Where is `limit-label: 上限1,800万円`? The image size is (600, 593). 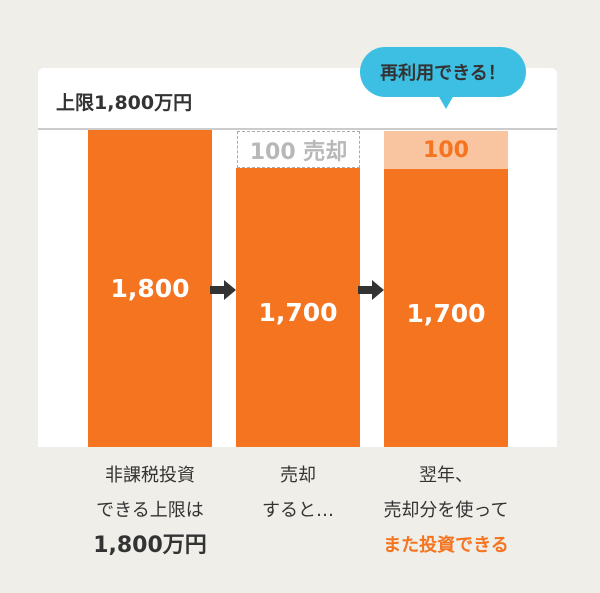 limit-label: 上限1,800万円 is located at coordinates (124, 103).